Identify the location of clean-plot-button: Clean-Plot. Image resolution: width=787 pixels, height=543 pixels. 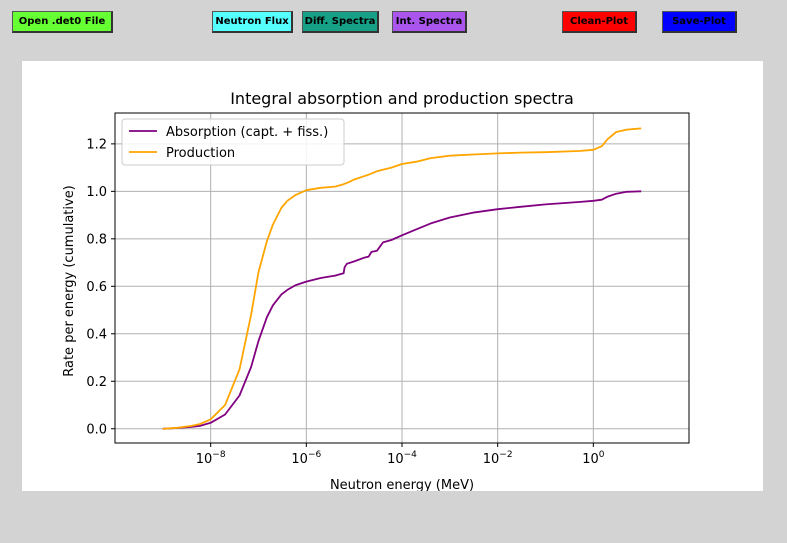
(599, 22).